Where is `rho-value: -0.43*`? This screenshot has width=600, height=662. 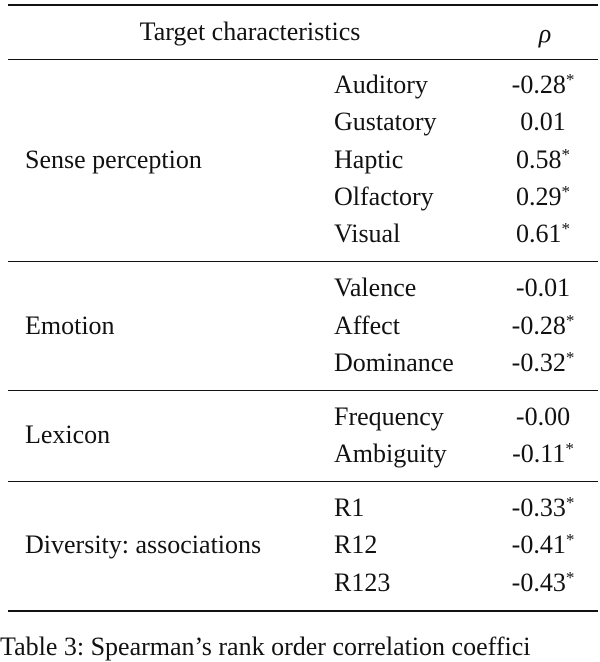 rho-value: -0.43* is located at coordinates (543, 583).